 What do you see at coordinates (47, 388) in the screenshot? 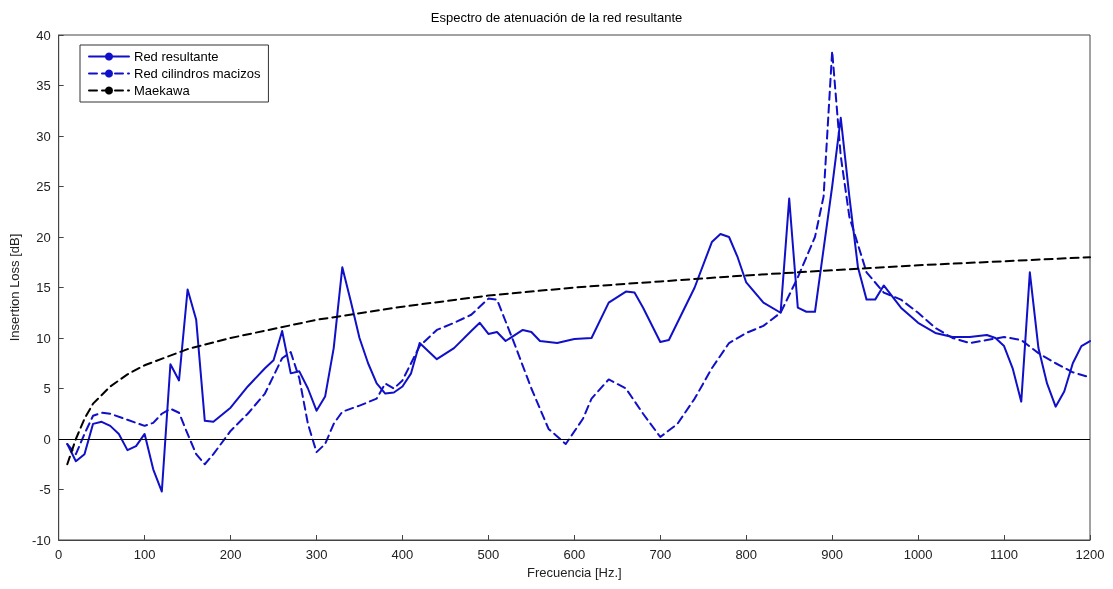
I see `y-tick-label: 5` at bounding box center [47, 388].